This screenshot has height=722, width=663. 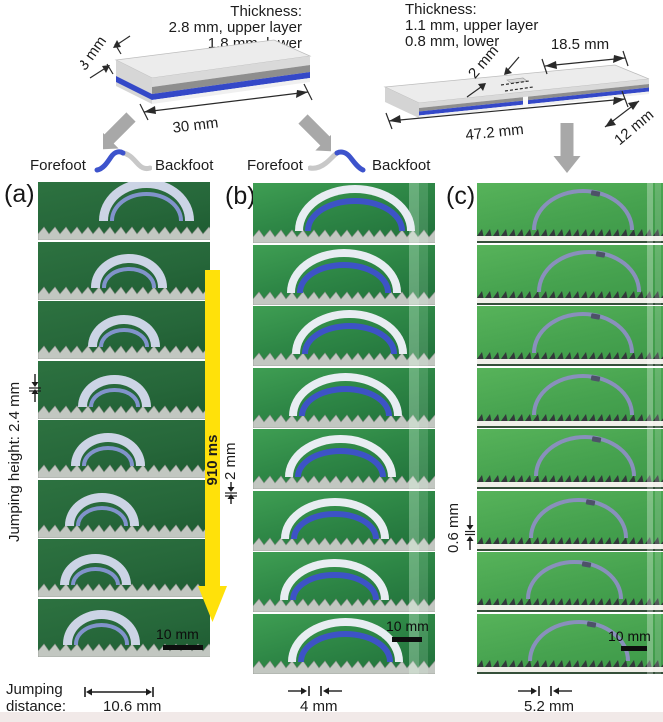 What do you see at coordinates (453, 527) in the screenshot?
I see `c-height-label: 0.6 mm` at bounding box center [453, 527].